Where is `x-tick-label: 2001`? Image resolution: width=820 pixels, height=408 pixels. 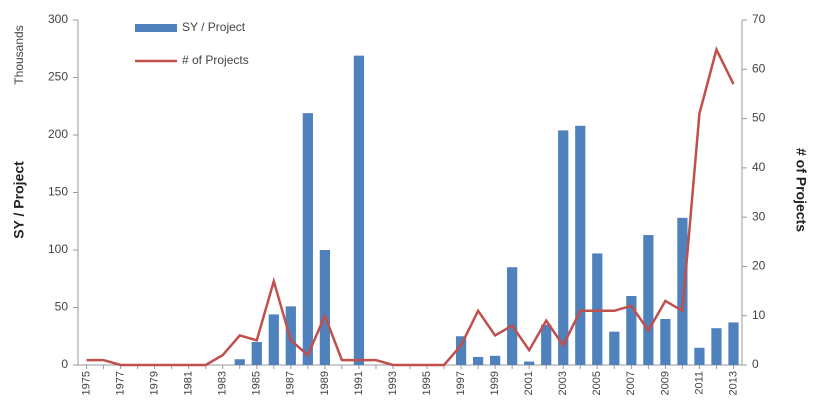 x-tick-label: 2001 is located at coordinates (529, 383).